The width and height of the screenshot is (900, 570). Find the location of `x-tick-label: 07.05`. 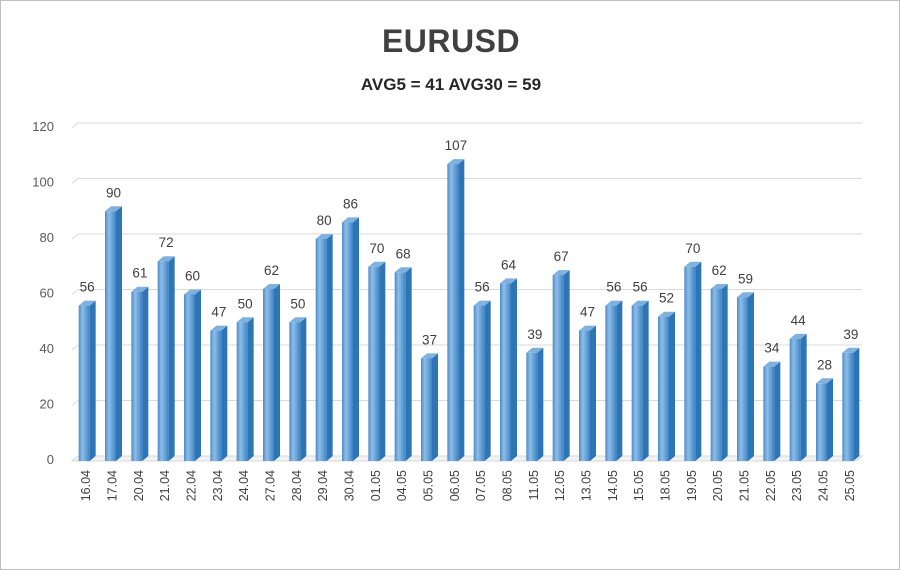

x-tick-label: 07.05 is located at coordinates (481, 485).